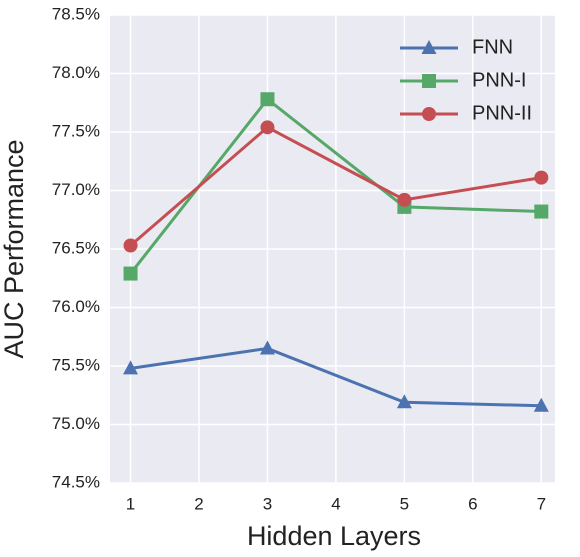 This screenshot has height=557, width=580. I want to click on x-tick-label: 1, so click(130, 503).